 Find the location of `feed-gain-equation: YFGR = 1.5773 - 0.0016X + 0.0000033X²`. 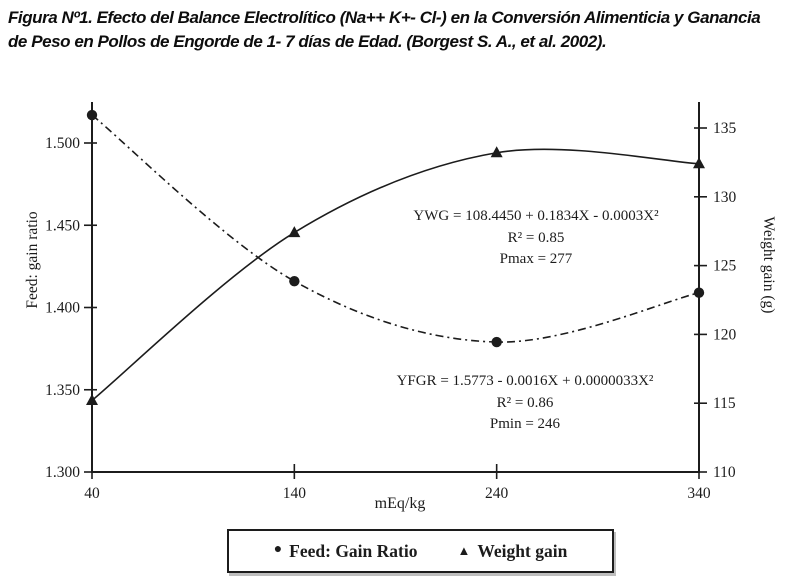

feed-gain-equation: YFGR = 1.5773 - 0.0016X + 0.0000033X² is located at coordinates (525, 381).